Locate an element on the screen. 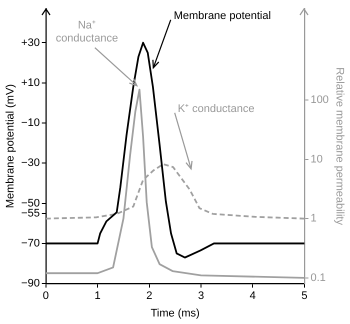 The width and height of the screenshot is (350, 324). annotation: K⁺ conductance is located at coordinates (216, 108).